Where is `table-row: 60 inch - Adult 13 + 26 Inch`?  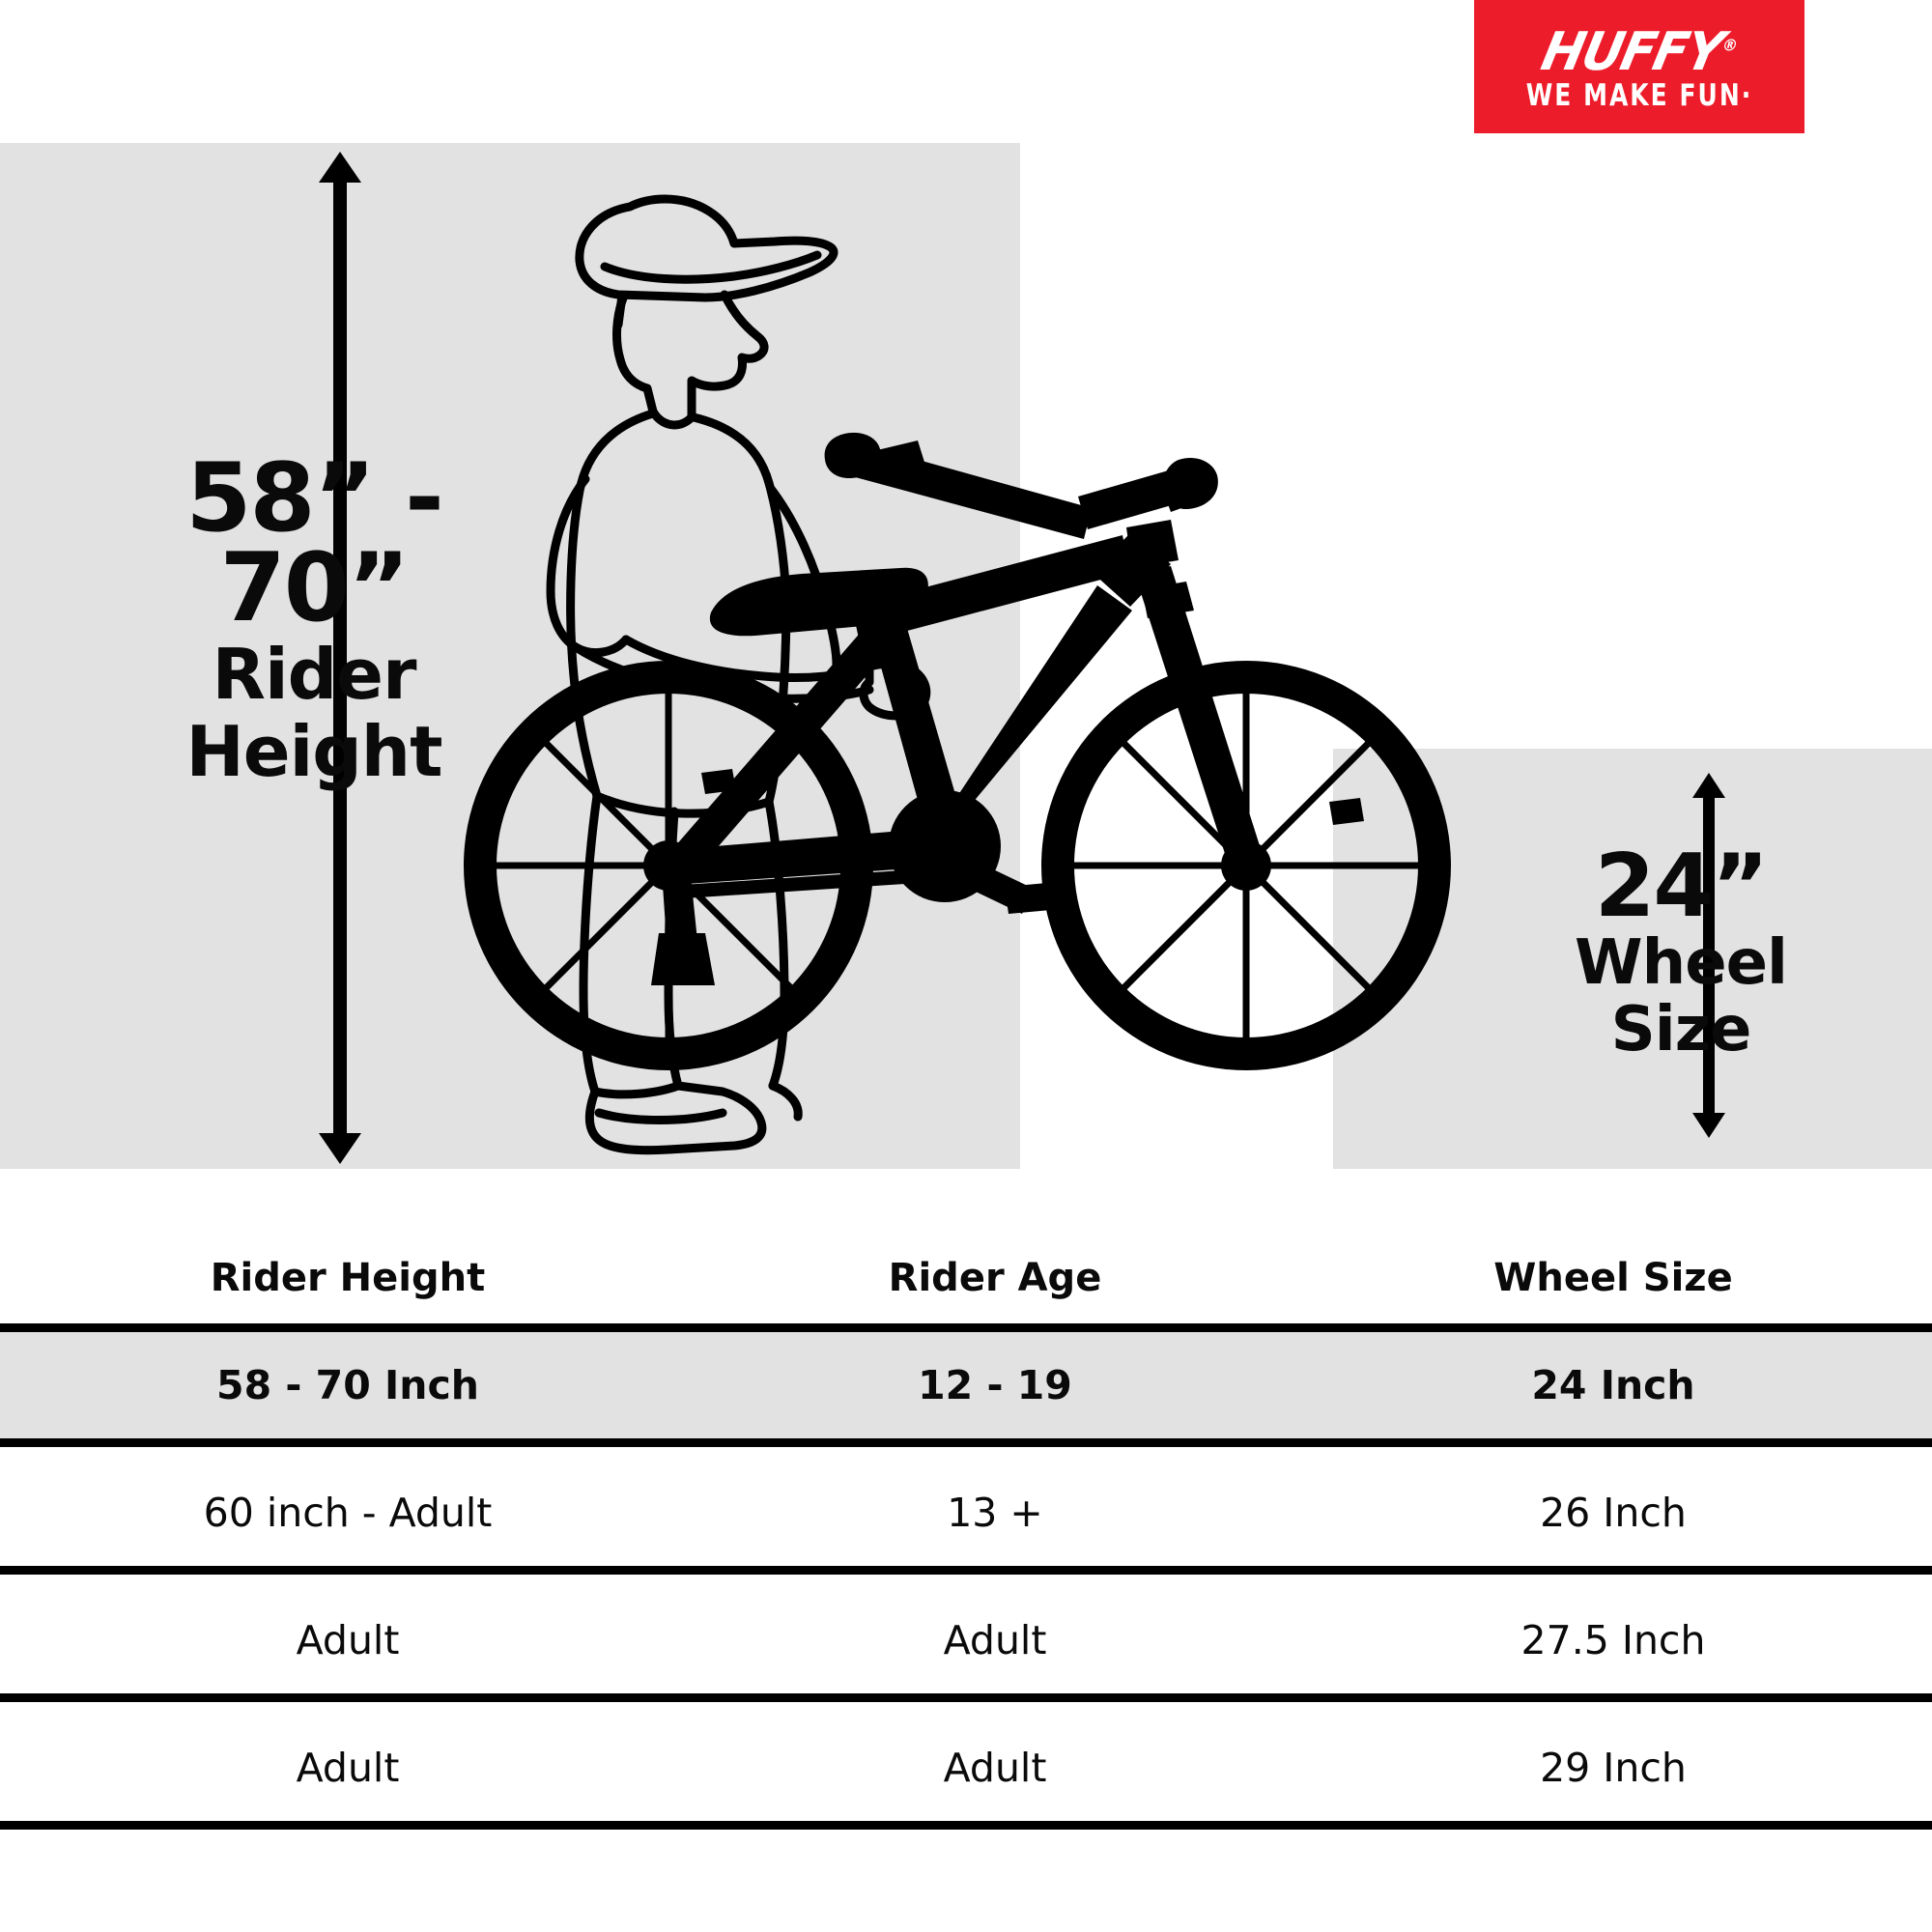
table-row: 60 inch - Adult 13 + 26 Inch is located at coordinates (966, 1513).